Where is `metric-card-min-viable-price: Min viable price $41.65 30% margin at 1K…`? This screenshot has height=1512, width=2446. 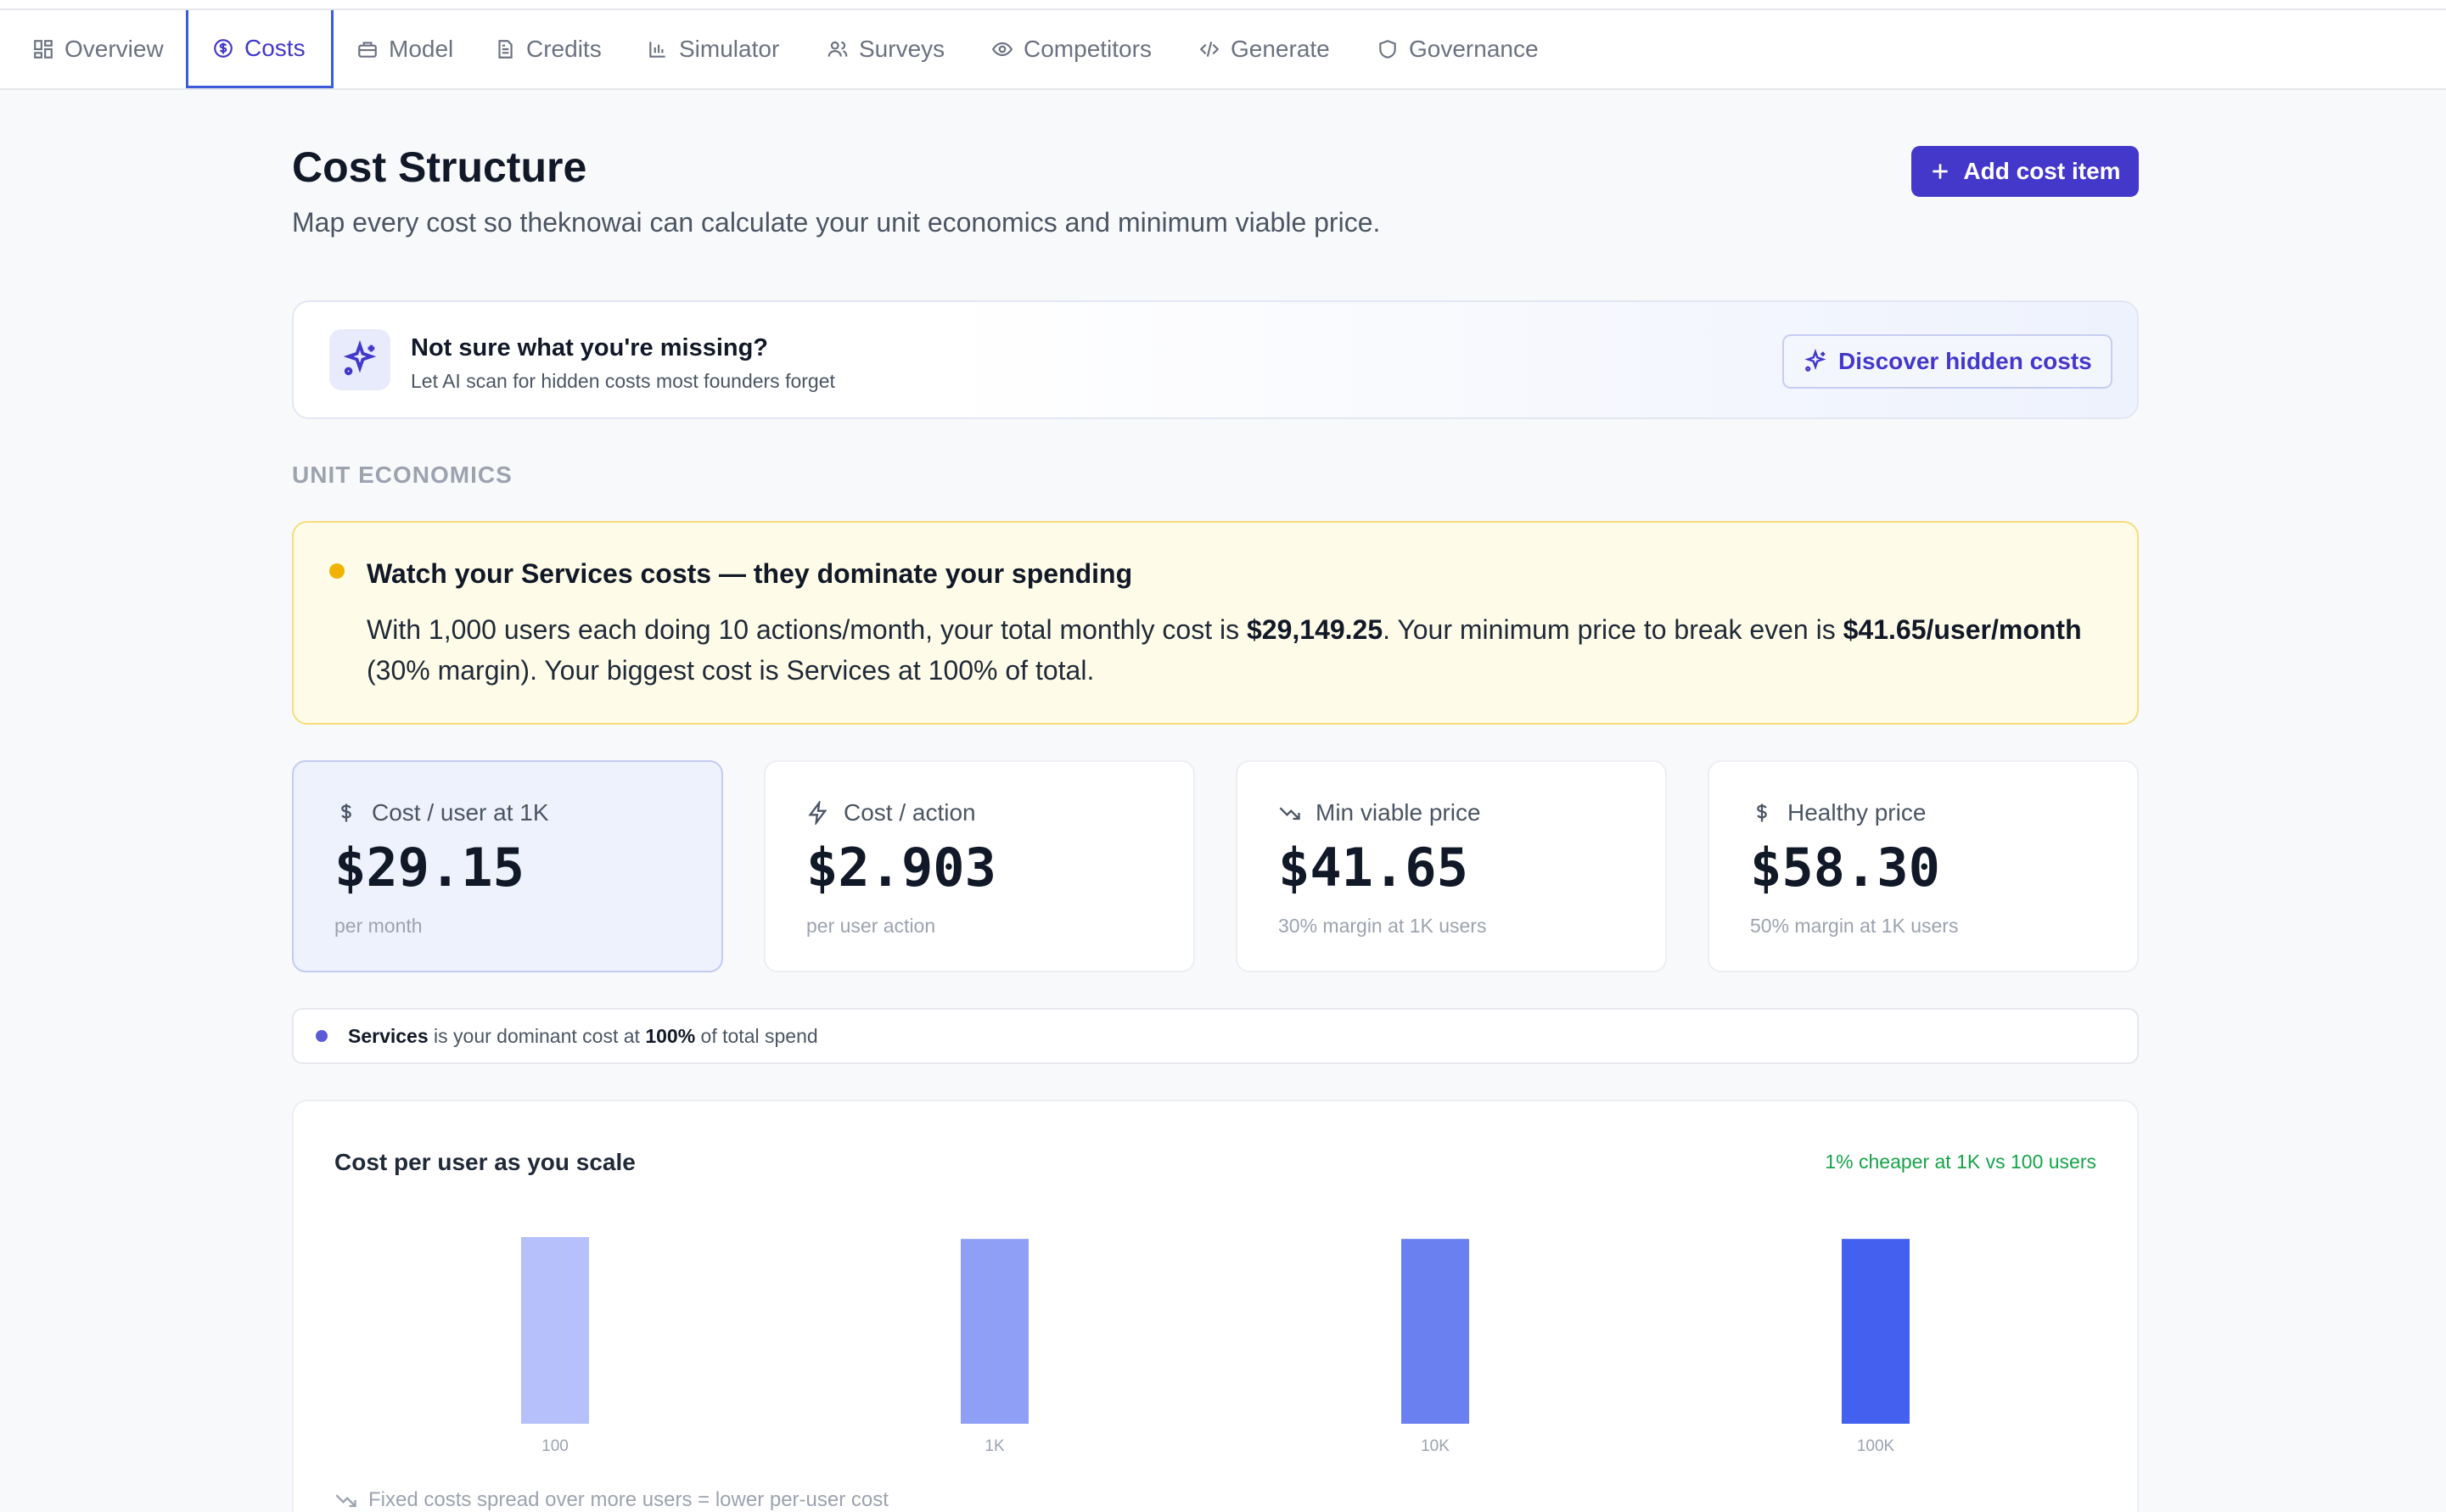
metric-card-min-viable-price: Min viable price $41.65 30% margin at 1K… is located at coordinates (1451, 866).